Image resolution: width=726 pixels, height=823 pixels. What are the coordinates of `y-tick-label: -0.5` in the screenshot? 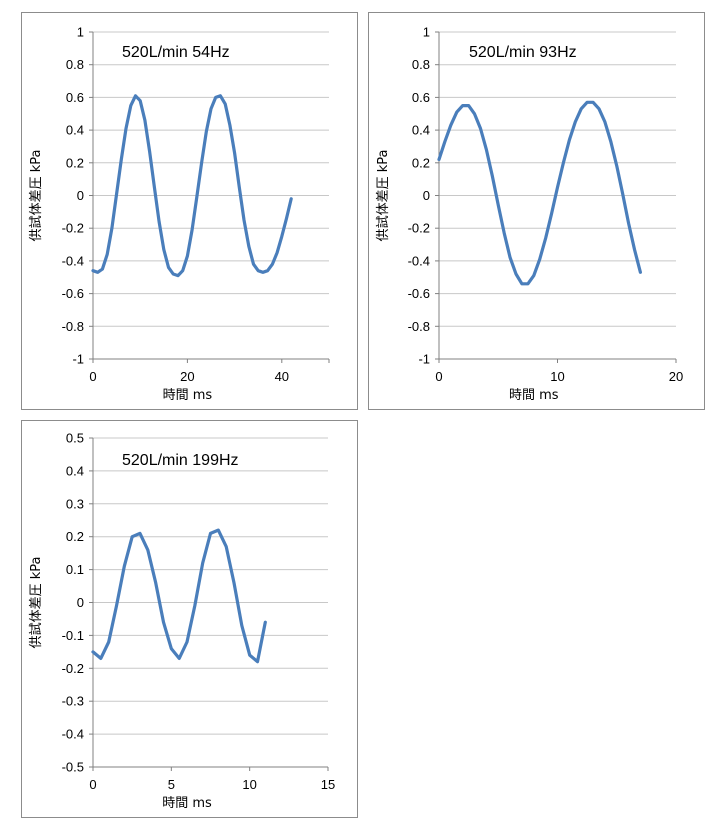 It's located at (73, 767).